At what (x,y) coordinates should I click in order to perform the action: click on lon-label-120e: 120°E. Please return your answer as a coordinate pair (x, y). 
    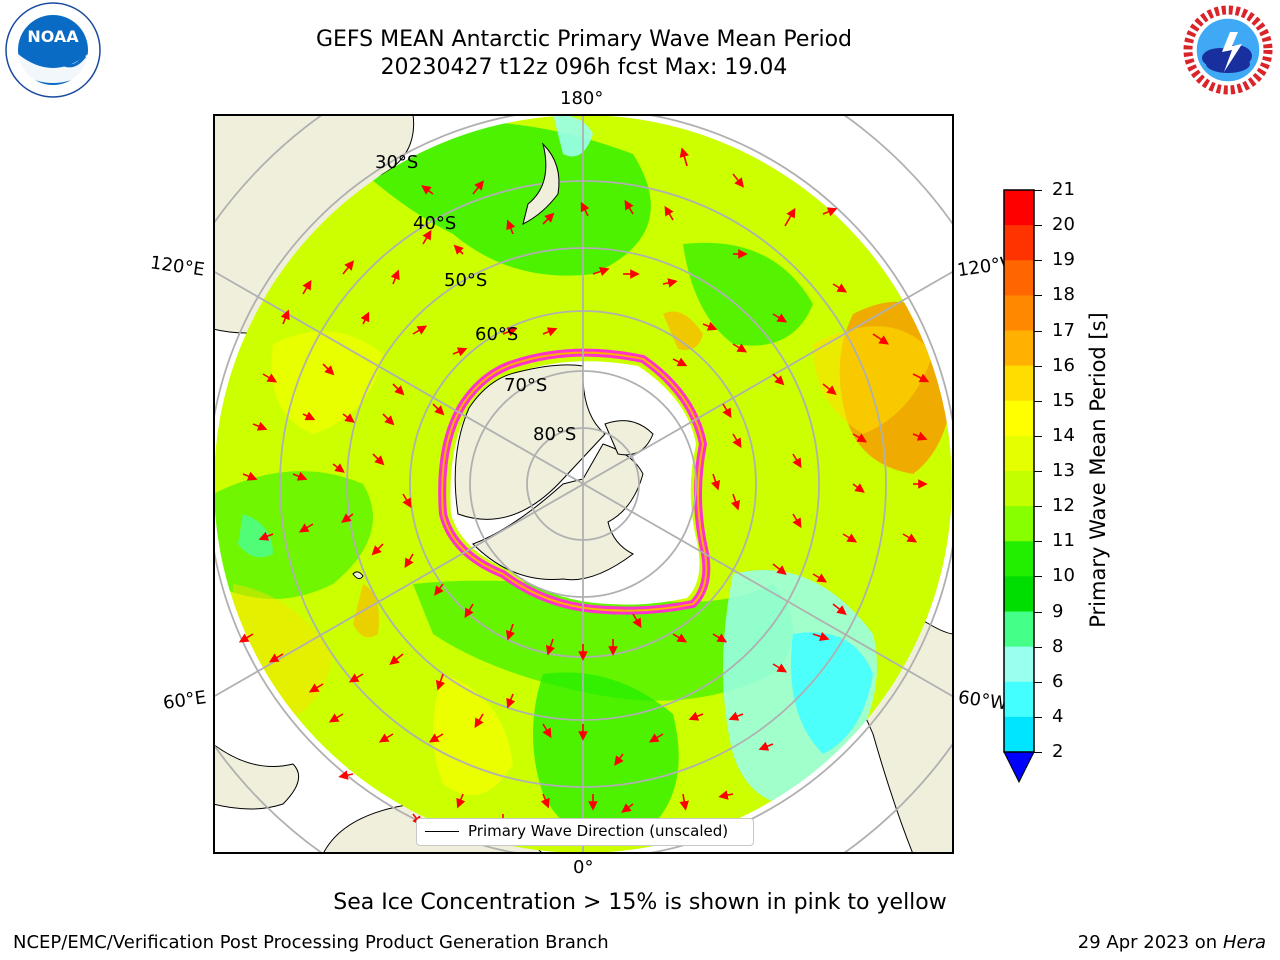
    Looking at the image, I should click on (177, 266).